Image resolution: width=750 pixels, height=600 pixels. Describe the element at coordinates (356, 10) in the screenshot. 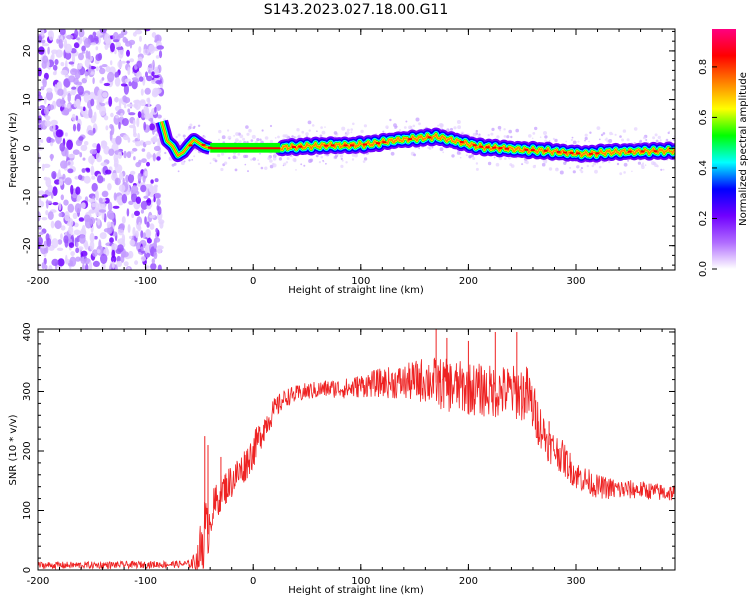

I see `figure-title: S143.2023.027.18.00.G11` at that location.